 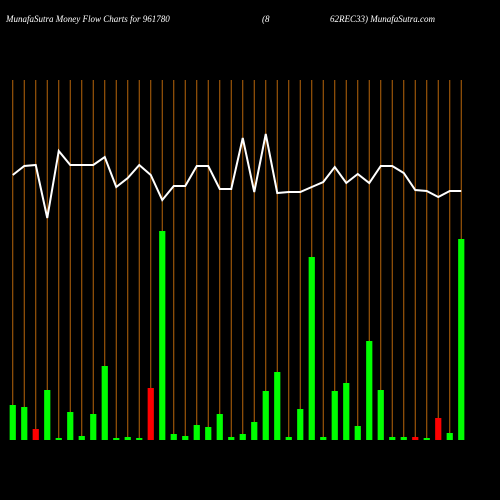 I want to click on chart-subtitle: 62REC33) MunafaSutra.com, so click(x=382, y=19).